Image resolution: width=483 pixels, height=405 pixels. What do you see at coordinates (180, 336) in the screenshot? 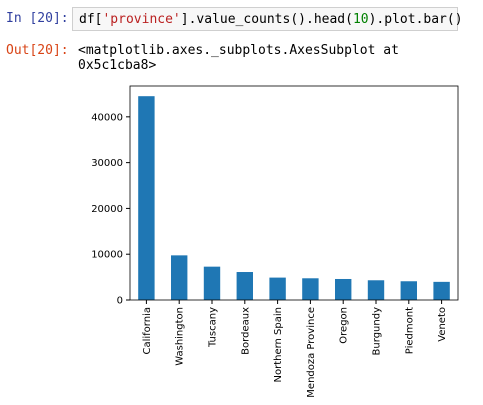
I see `x-tick-label: Washington` at bounding box center [180, 336].